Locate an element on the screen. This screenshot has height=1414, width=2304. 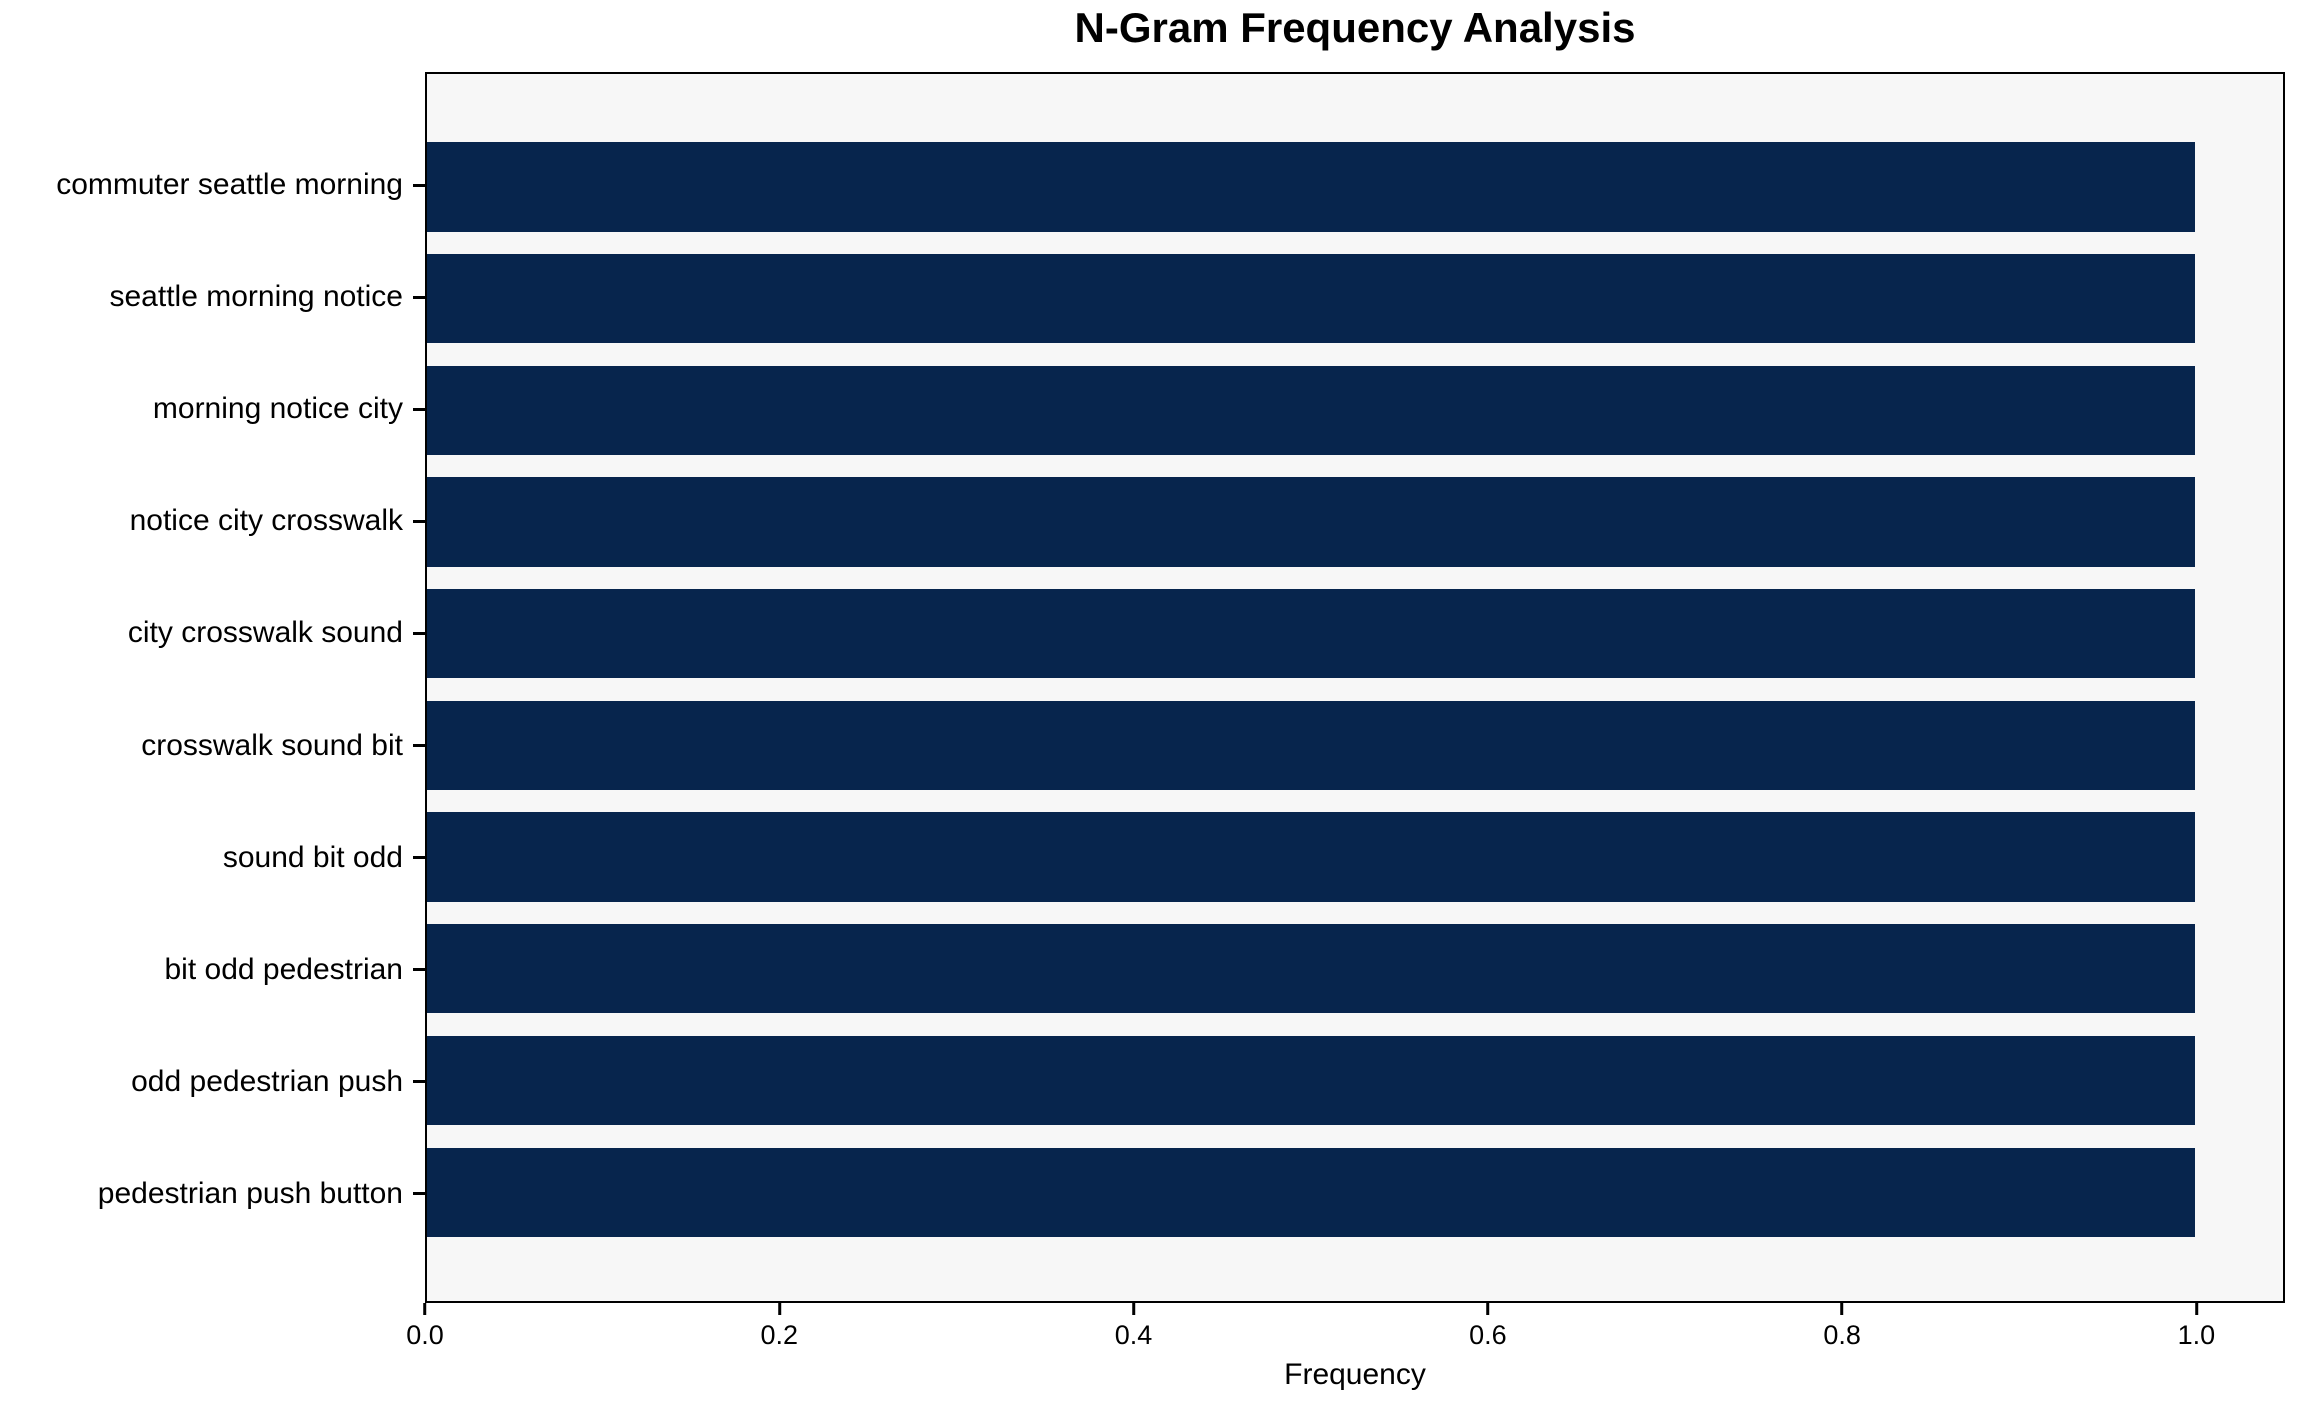
chart-title: N-Gram Frequency Analysis is located at coordinates (1355, 27).